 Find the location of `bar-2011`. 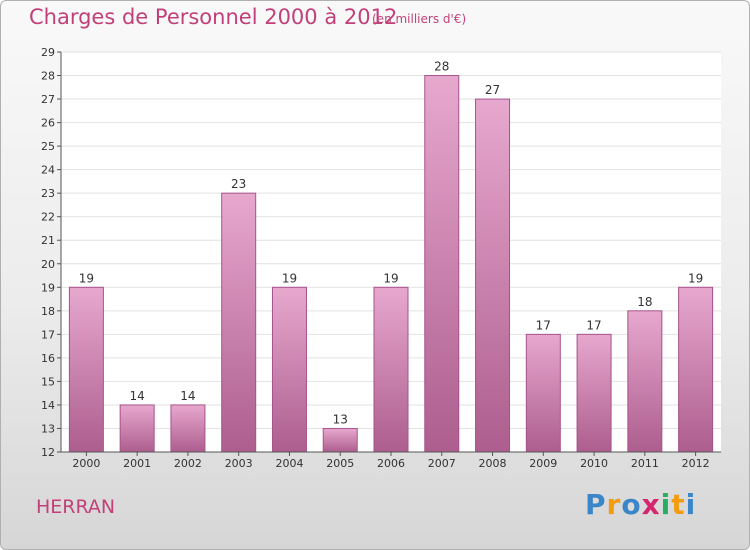

bar-2011 is located at coordinates (645, 381).